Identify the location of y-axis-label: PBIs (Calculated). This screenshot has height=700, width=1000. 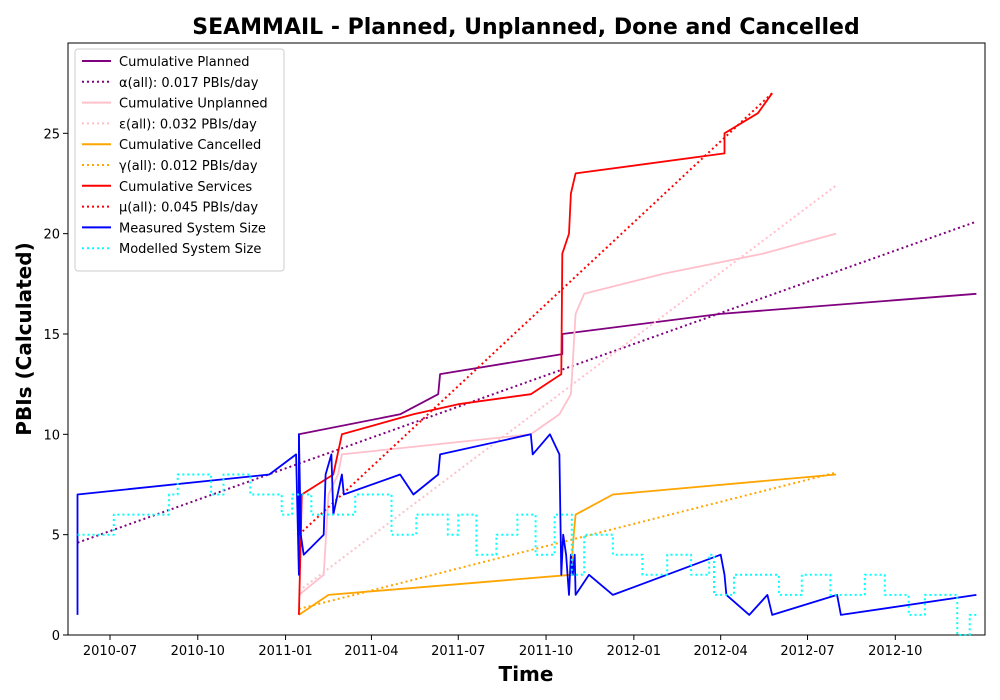
(24, 338).